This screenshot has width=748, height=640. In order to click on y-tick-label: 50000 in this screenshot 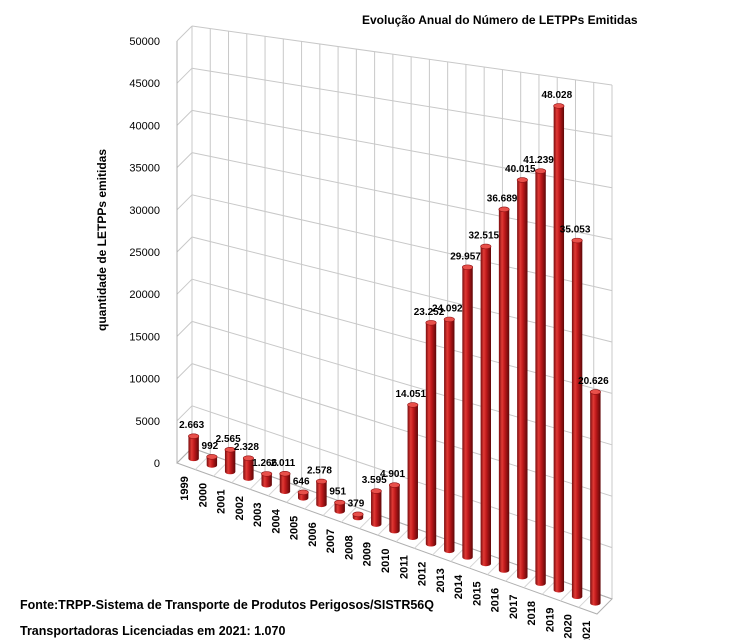, I will do `click(144, 42)`.